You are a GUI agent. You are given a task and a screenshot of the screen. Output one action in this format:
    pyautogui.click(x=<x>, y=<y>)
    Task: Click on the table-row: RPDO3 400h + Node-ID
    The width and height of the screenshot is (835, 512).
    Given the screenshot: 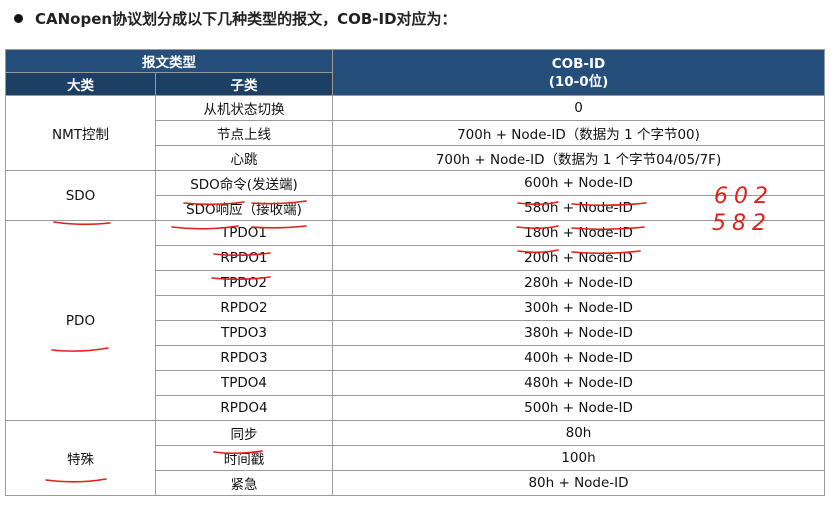 What is the action you would take?
    pyautogui.click(x=415, y=358)
    